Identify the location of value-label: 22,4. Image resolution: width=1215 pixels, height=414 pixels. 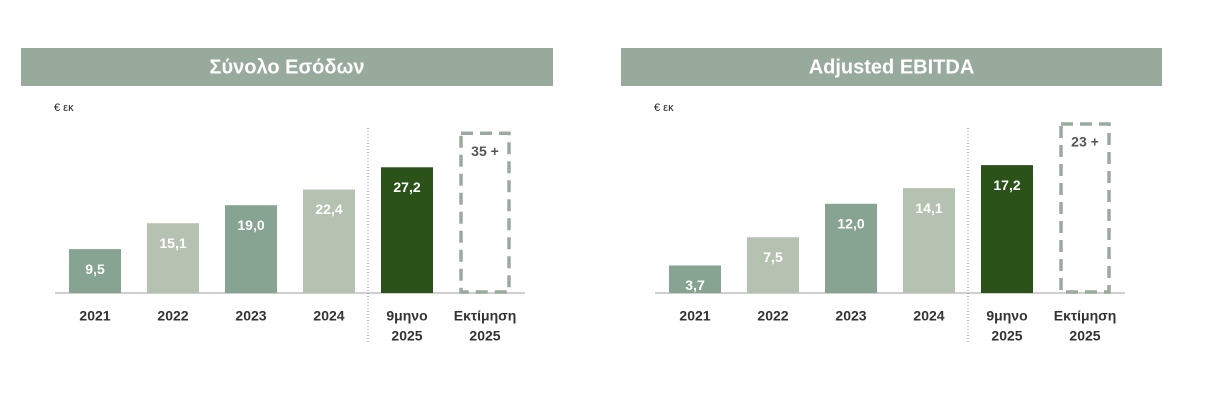
(328, 209).